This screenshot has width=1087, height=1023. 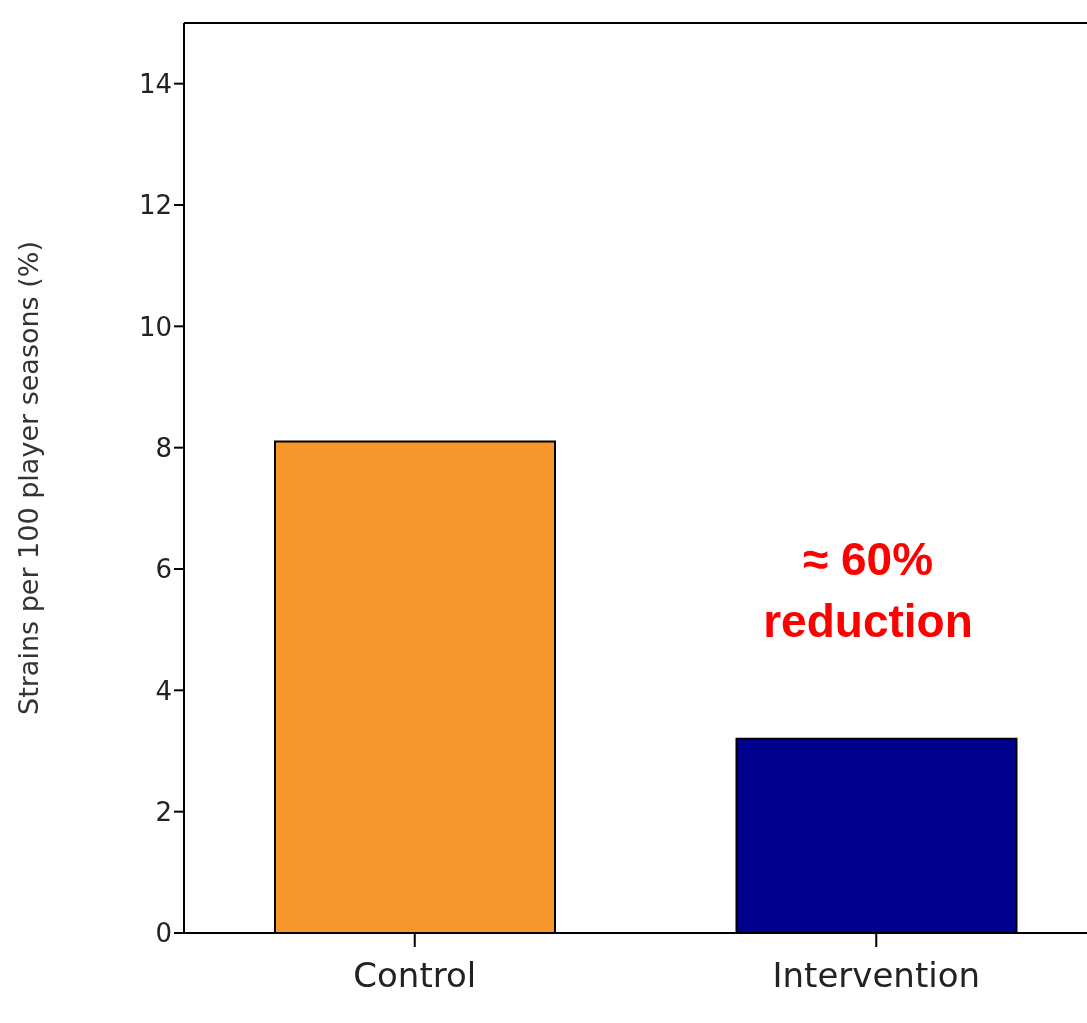 What do you see at coordinates (163, 933) in the screenshot?
I see `y-tick-label: 0` at bounding box center [163, 933].